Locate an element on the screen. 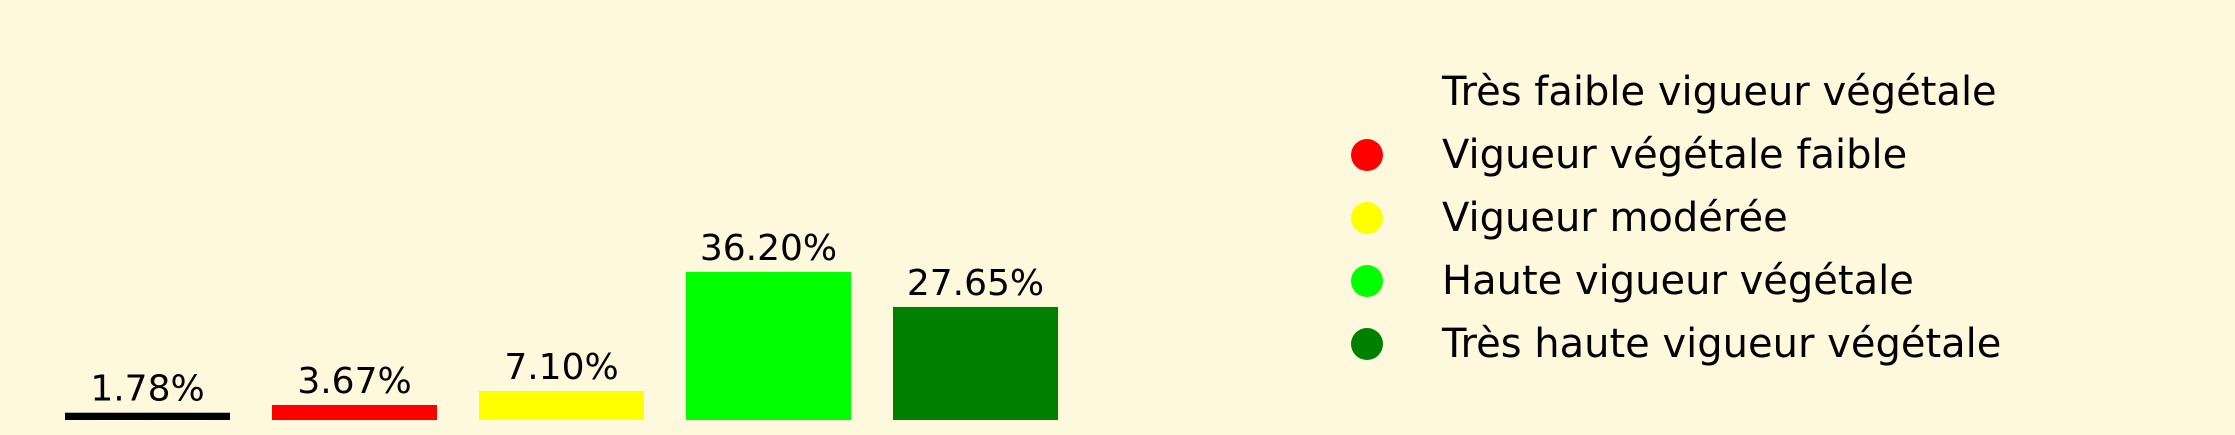 This screenshot has height=435, width=2235. legend-label-2: Vigueur végétale faible is located at coordinates (1674, 155).